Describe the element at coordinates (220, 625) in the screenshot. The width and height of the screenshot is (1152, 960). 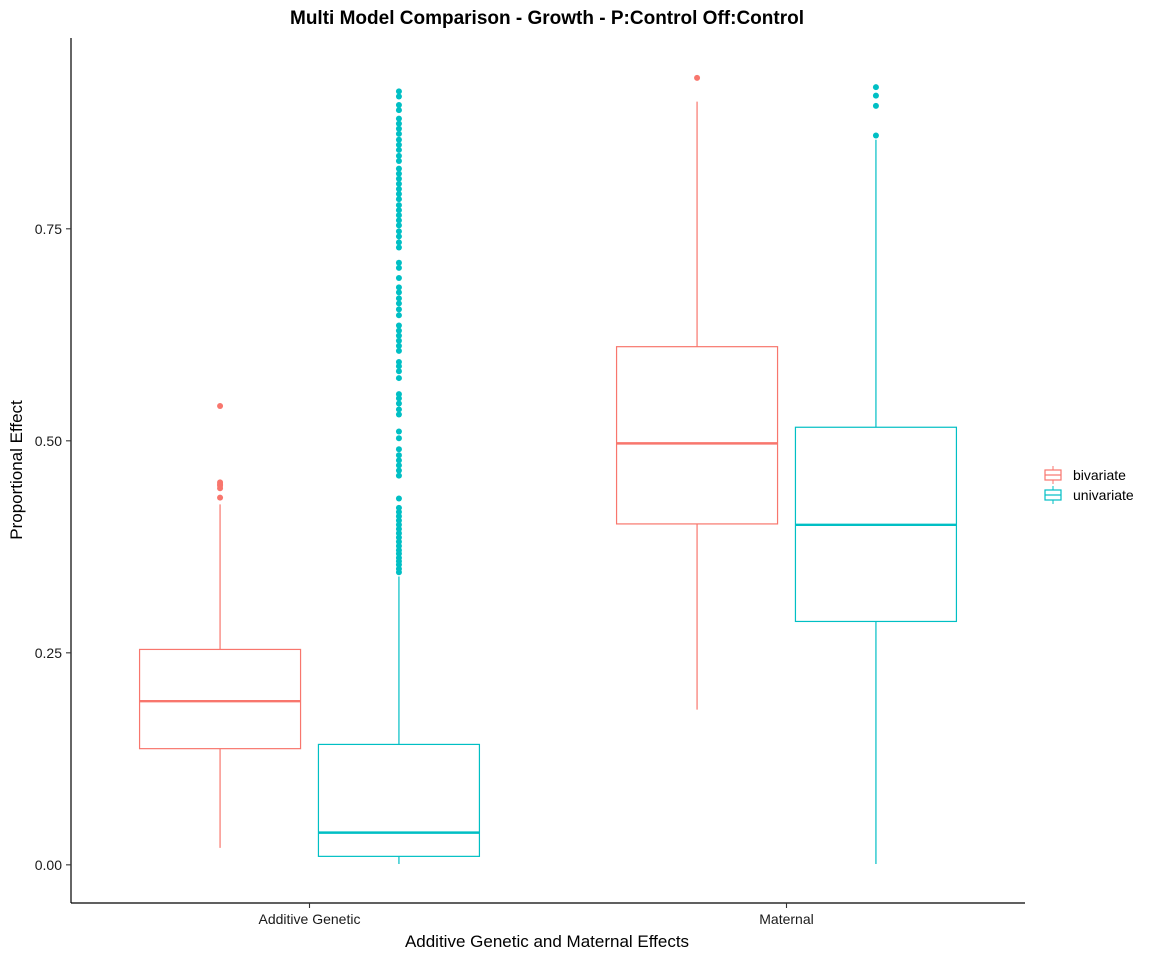
I see `box-bivariate-additive-genetic` at that location.